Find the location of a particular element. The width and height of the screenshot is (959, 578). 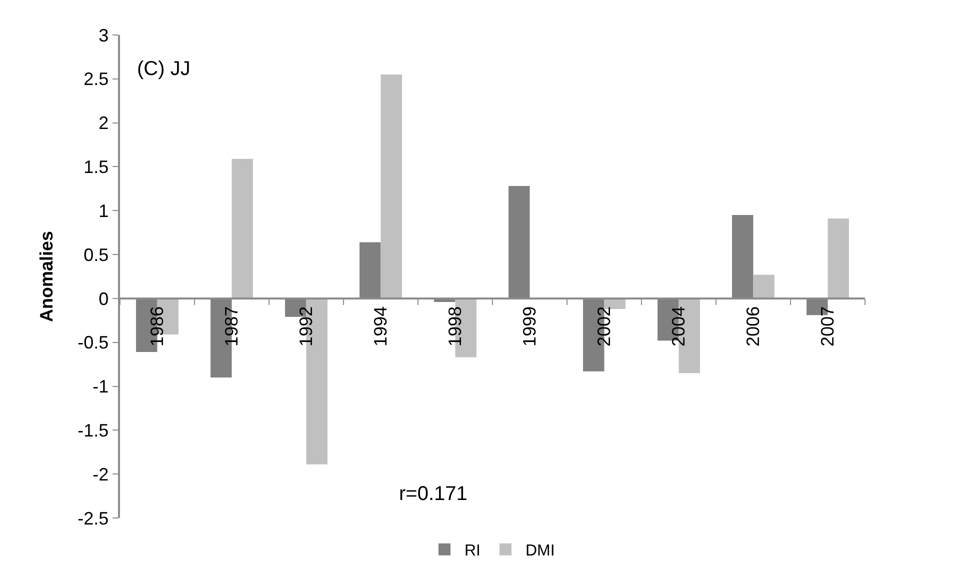

legend-label: RI is located at coordinates (472, 551).